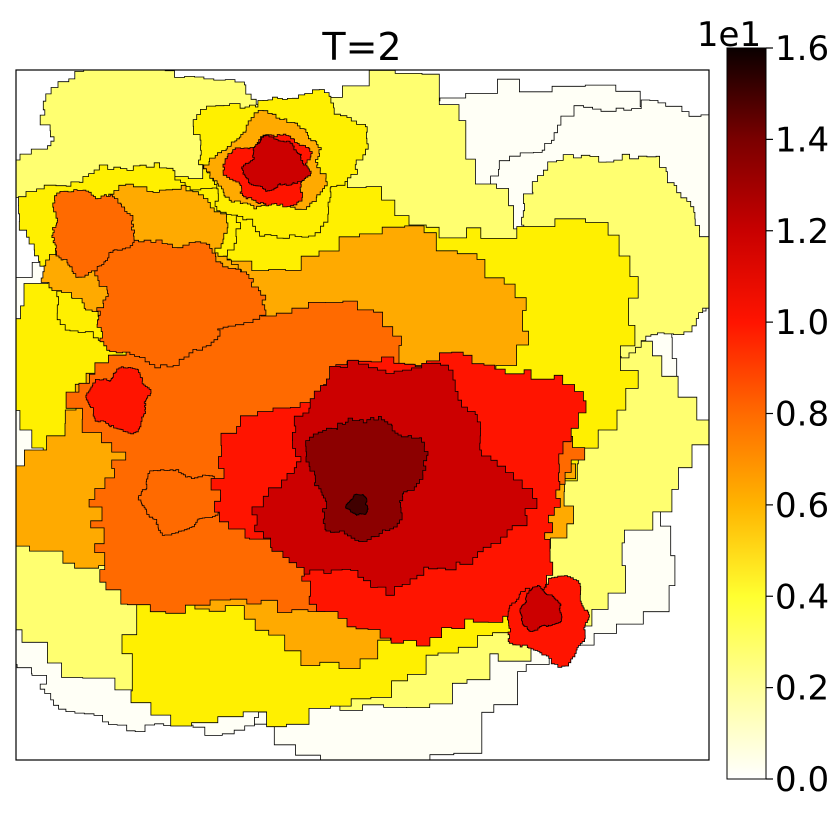 The height and width of the screenshot is (830, 830). I want to click on colorbar-ticks: 0.0 0.2 0.4 0.6 0.8 1.0 1.2 1.4 1.6, so click(797, 414).